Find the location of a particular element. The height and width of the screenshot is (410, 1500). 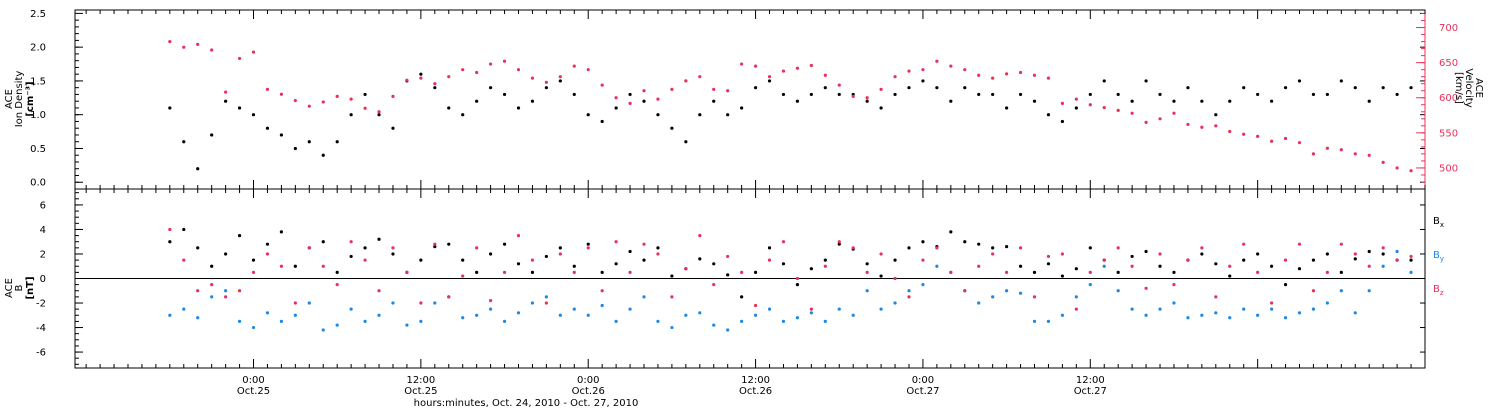

top-left-ylabel: ACE Ion Density [cm⁻³] is located at coordinates (20, 99).